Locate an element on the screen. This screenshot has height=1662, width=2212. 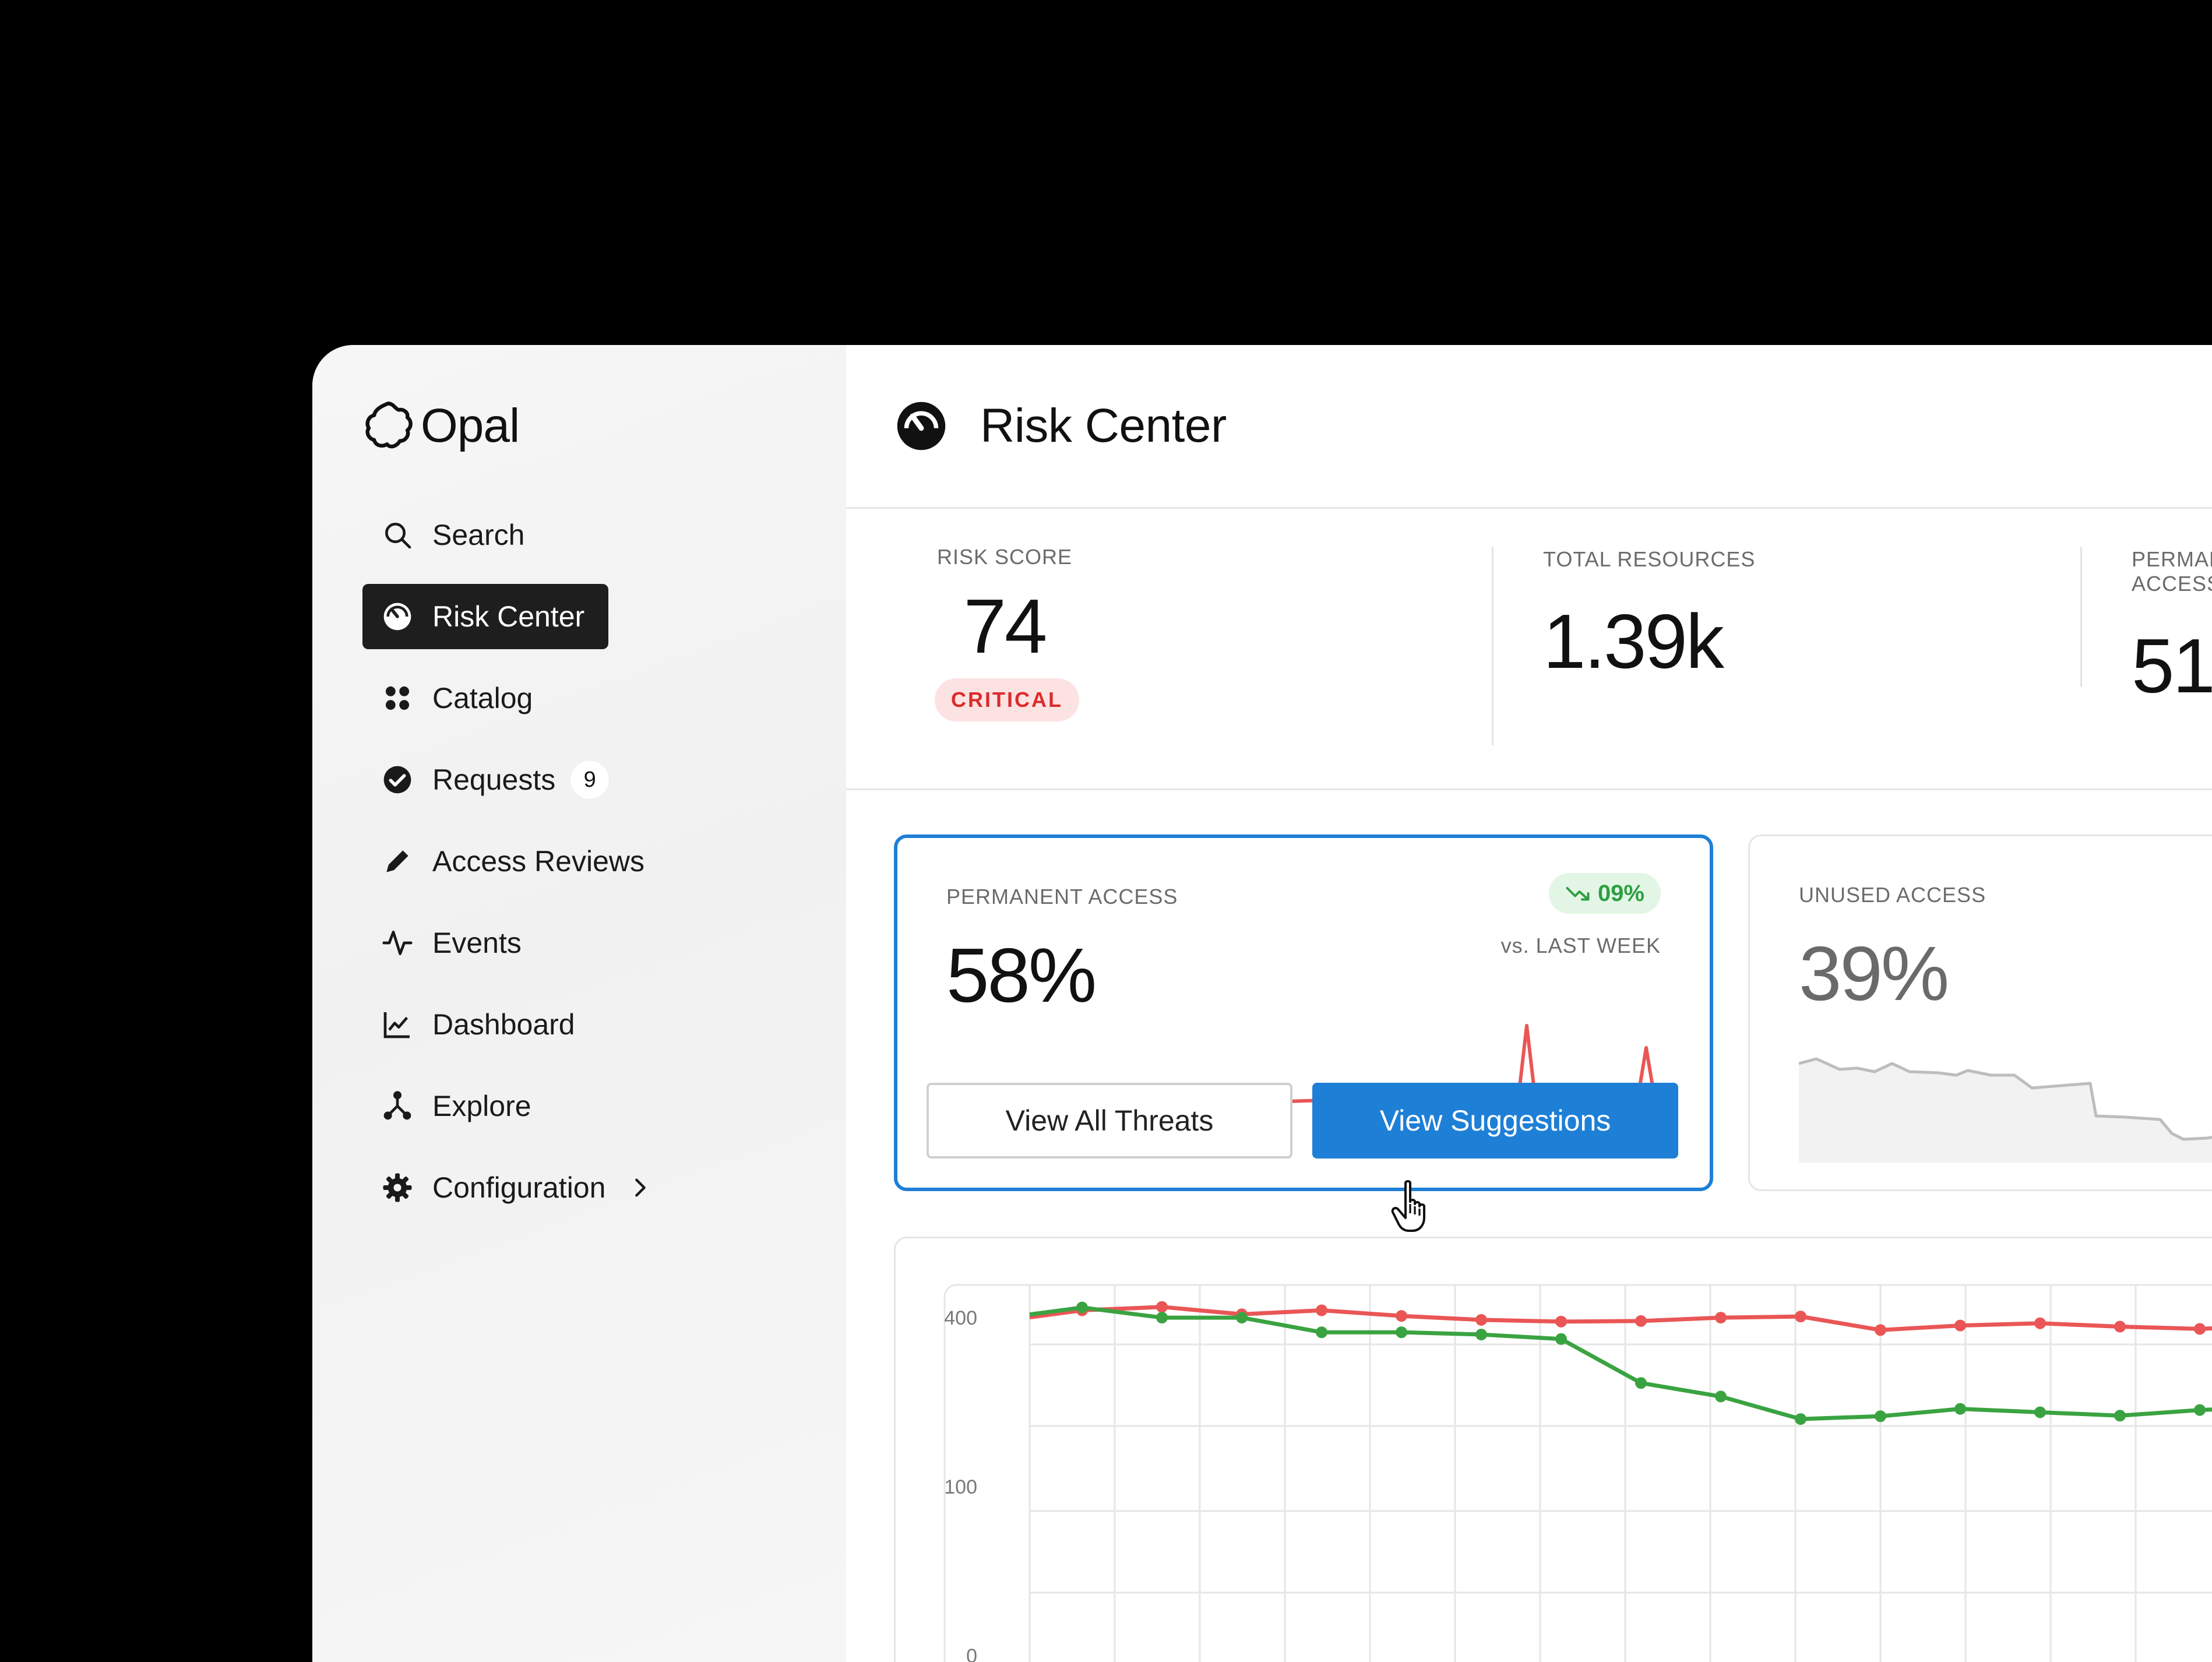
sidebar-item-label: Catalog is located at coordinates (482, 698).